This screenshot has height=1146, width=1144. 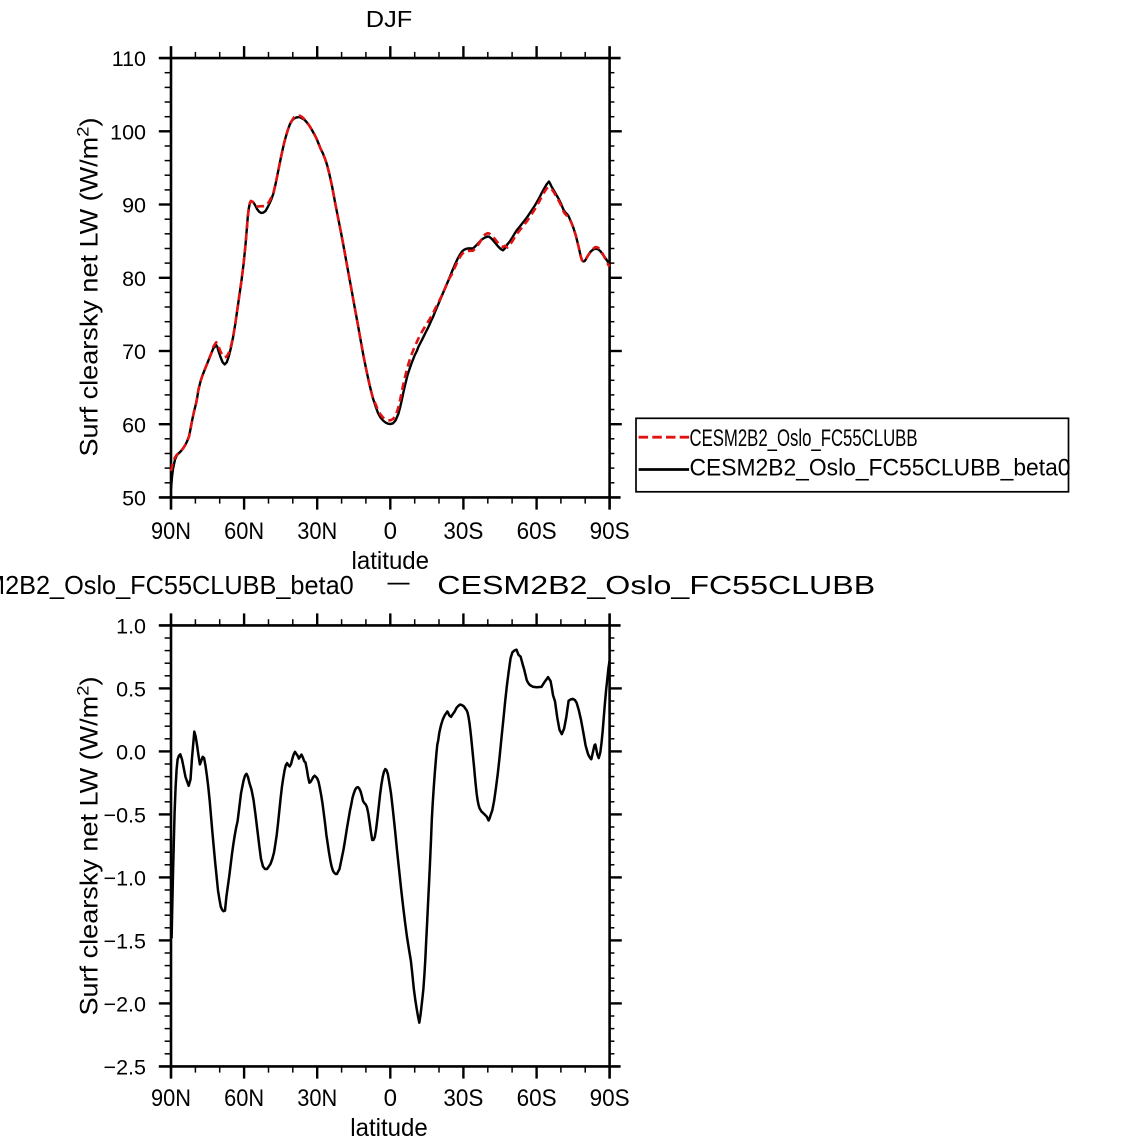 I want to click on svg-text: DJF, so click(x=389, y=19).